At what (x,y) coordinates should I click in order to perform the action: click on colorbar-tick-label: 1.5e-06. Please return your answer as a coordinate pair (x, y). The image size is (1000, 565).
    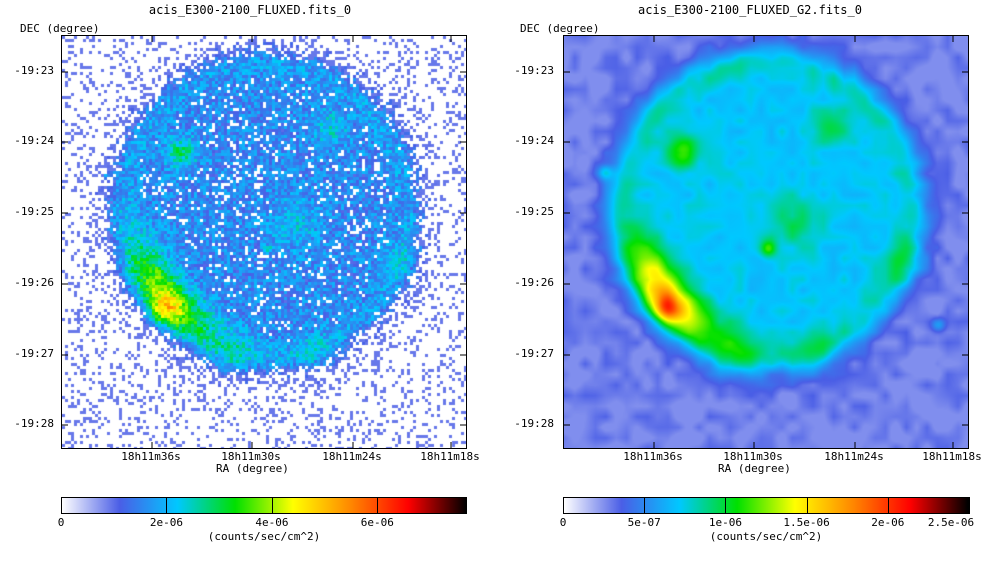
    Looking at the image, I should click on (806, 522).